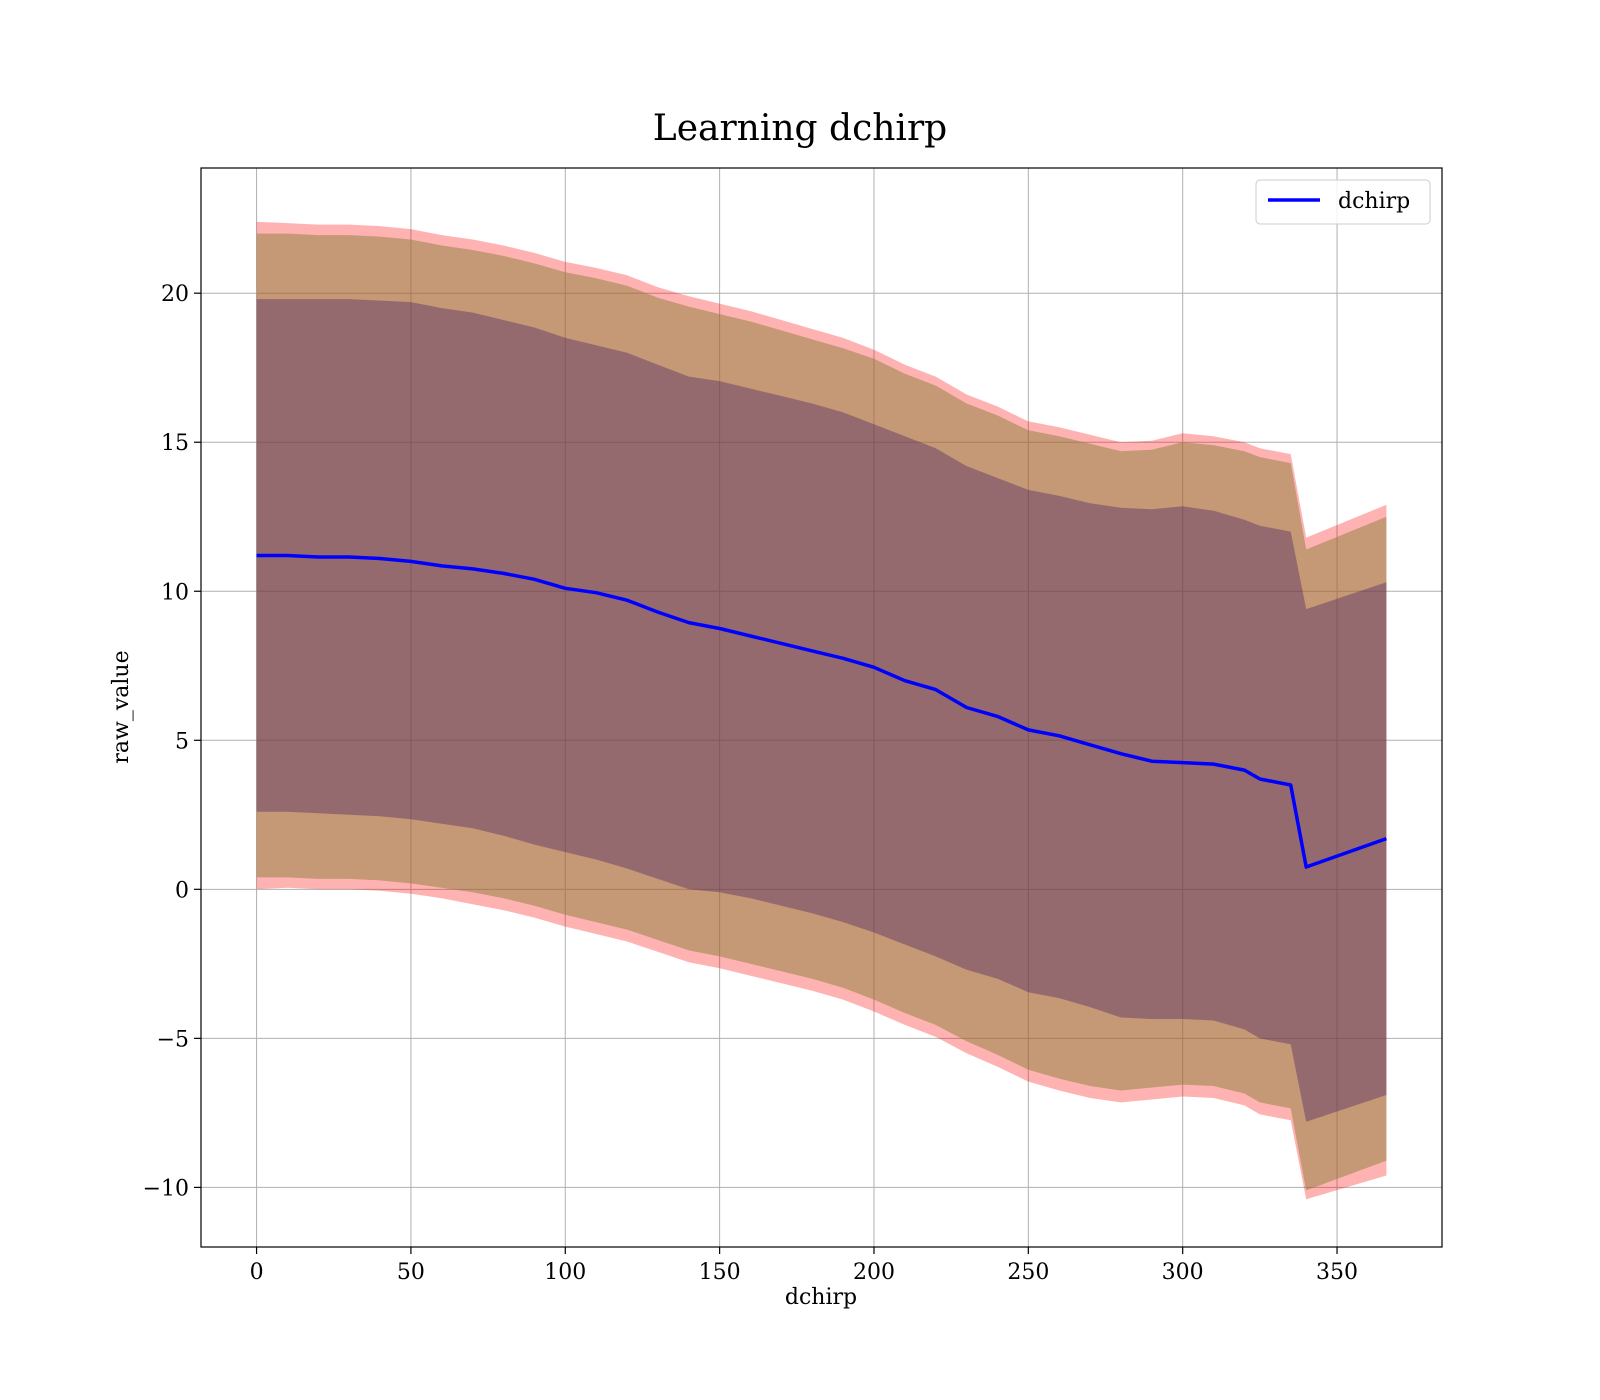  Describe the element at coordinates (172, 741) in the screenshot. I see `y-axis-ticks: −10 −5 0 5 10 15 20` at that location.